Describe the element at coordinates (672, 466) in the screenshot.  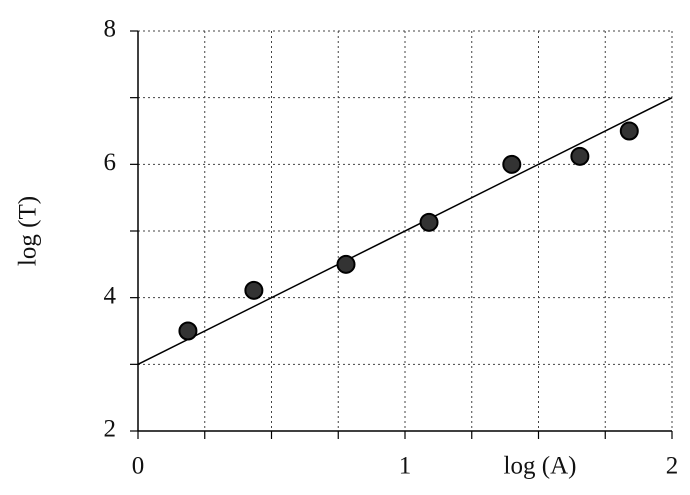
I see `x-tick-label: 2` at that location.